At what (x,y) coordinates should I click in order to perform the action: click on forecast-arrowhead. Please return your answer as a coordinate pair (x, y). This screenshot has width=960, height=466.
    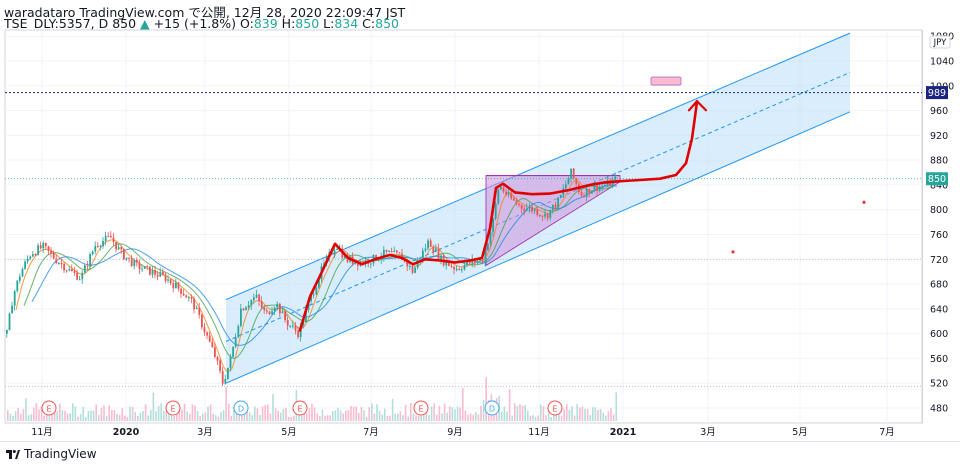
    Looking at the image, I should click on (697, 105).